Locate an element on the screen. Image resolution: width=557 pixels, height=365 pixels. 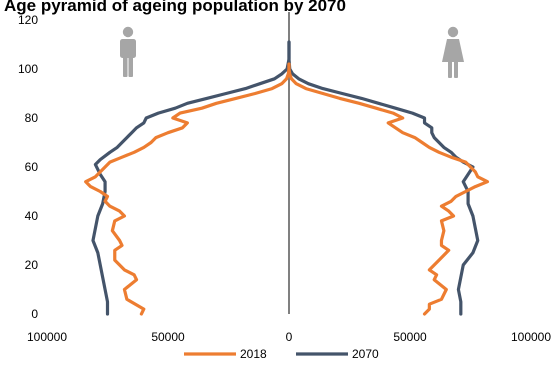
x-axis: 100000 50000 0 50000 100000 is located at coordinates (289, 337).